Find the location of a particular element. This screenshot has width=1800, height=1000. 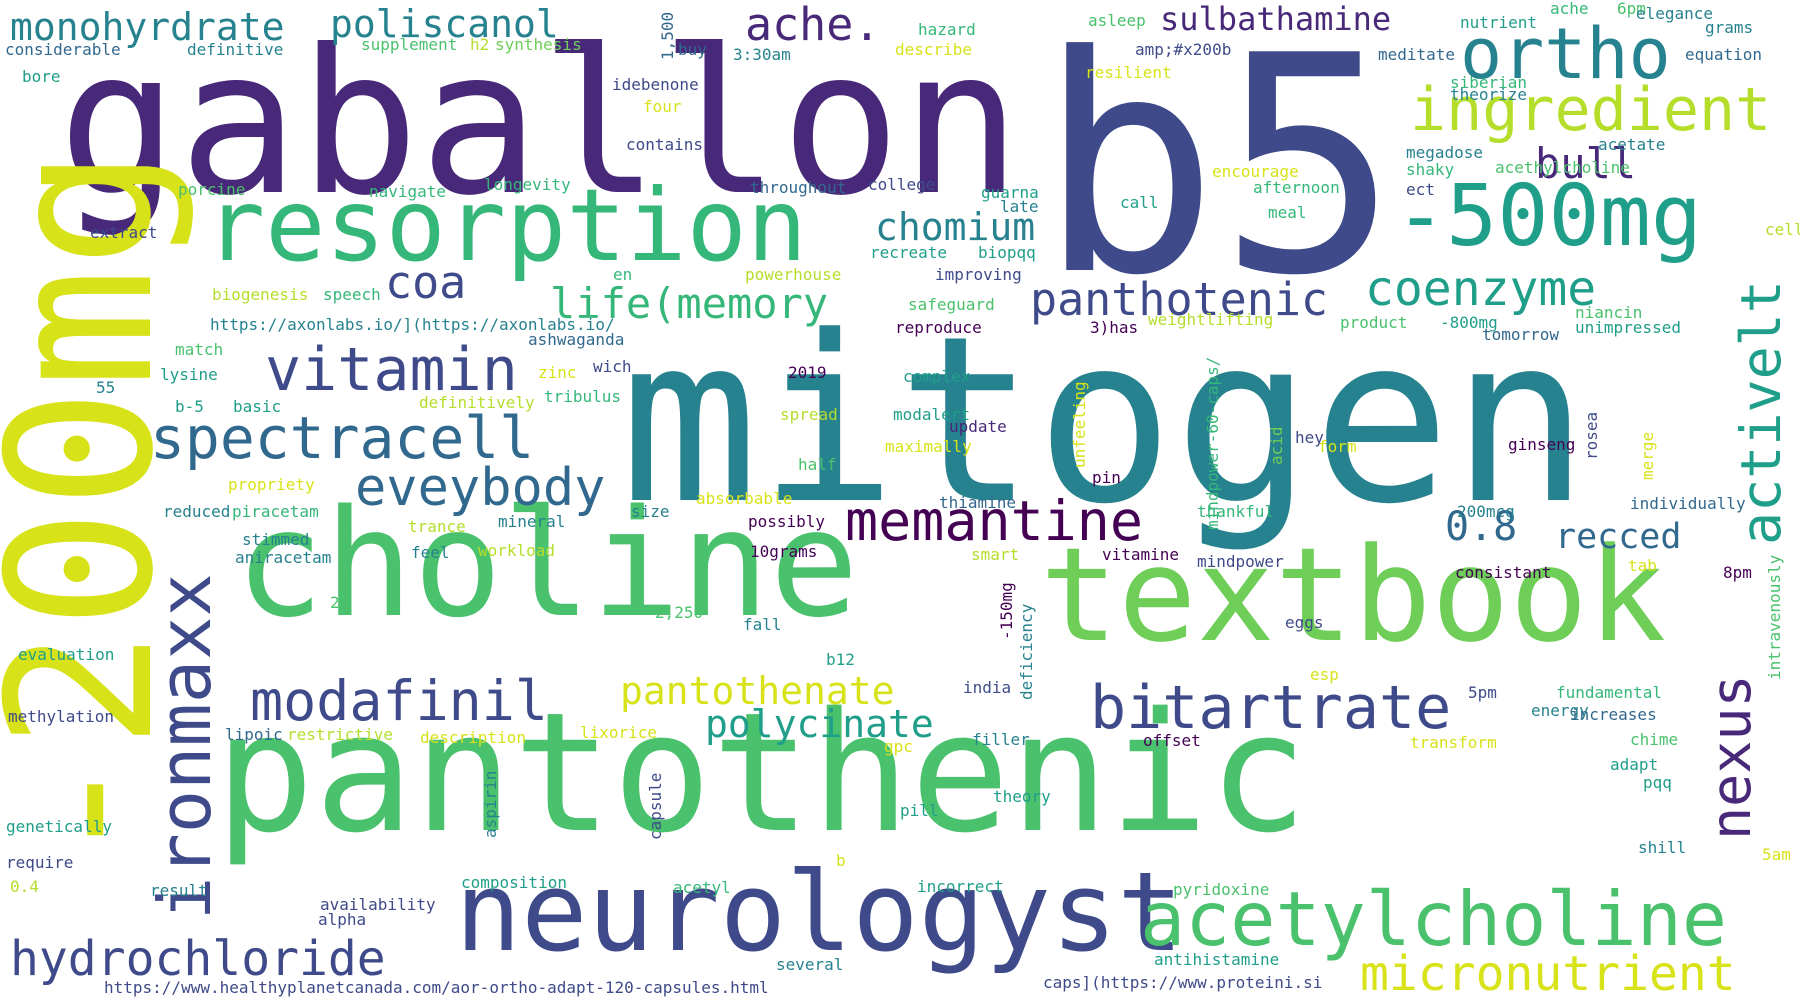

word-methylation: methylation is located at coordinates (61, 716).